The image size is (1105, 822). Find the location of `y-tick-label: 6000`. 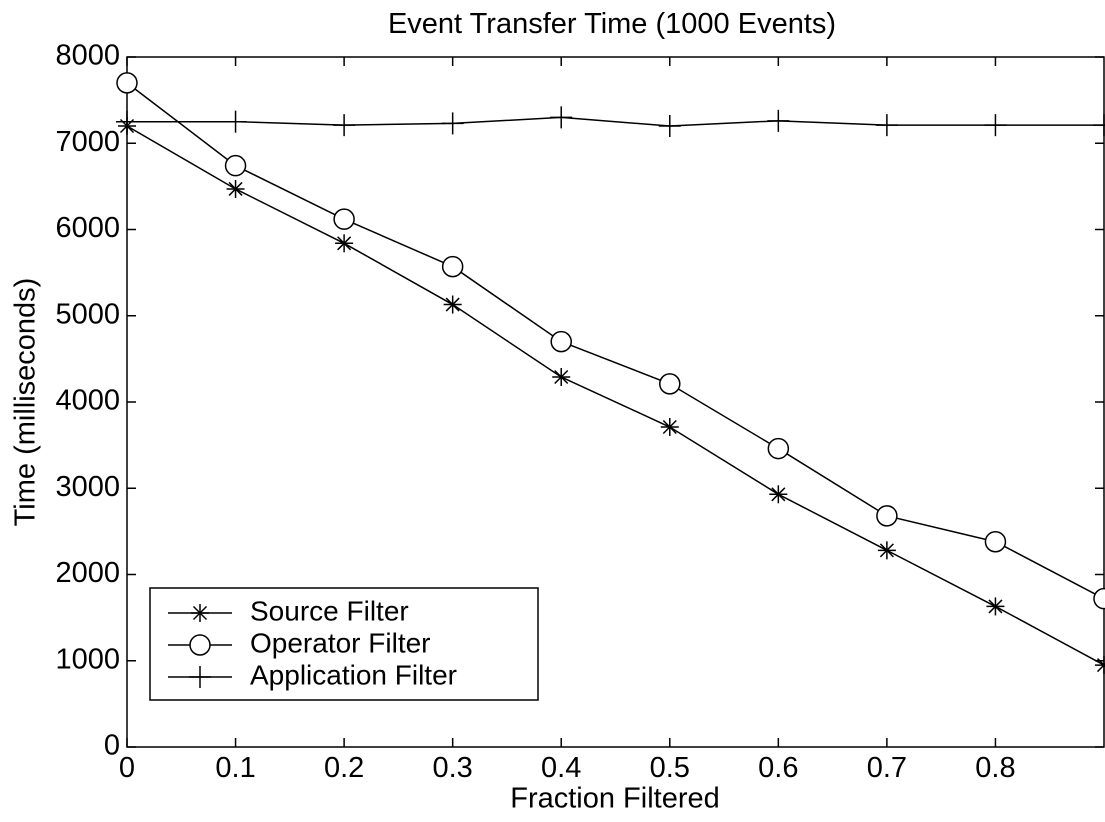

y-tick-label: 6000 is located at coordinates (87, 228).